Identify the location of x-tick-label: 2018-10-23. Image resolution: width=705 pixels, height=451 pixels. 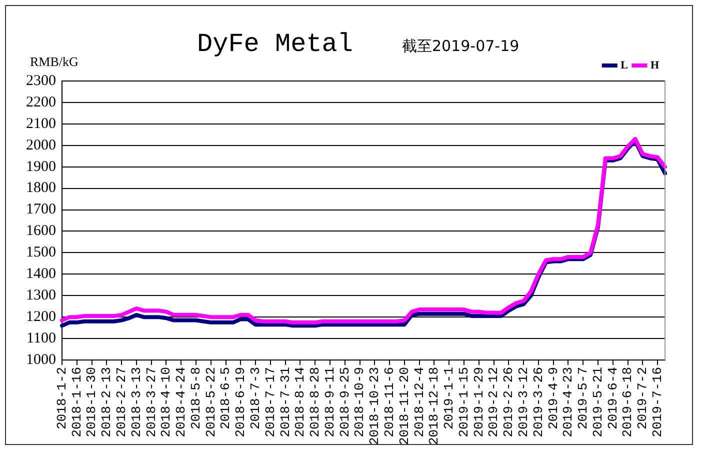
(374, 406).